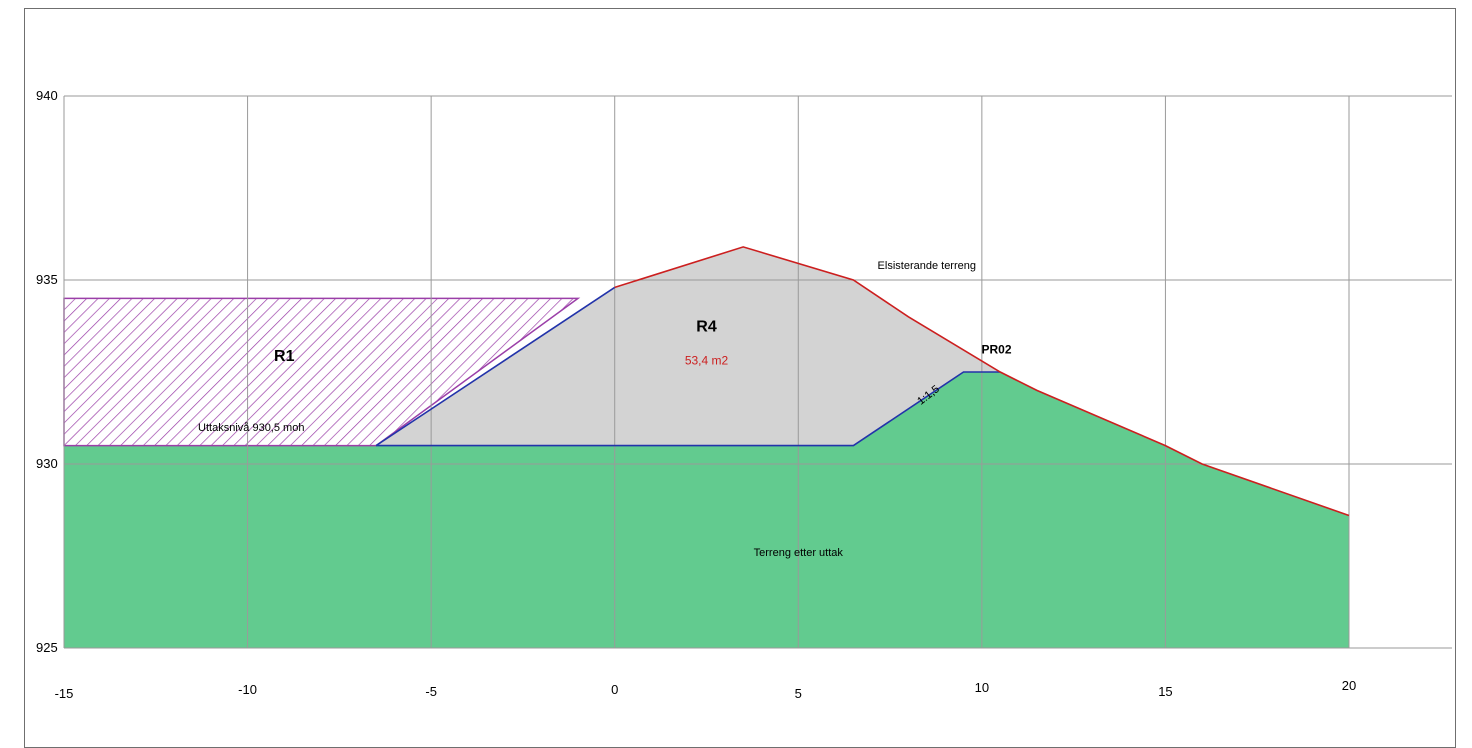  What do you see at coordinates (47, 95) in the screenshot?
I see `y-tick-label: 940` at bounding box center [47, 95].